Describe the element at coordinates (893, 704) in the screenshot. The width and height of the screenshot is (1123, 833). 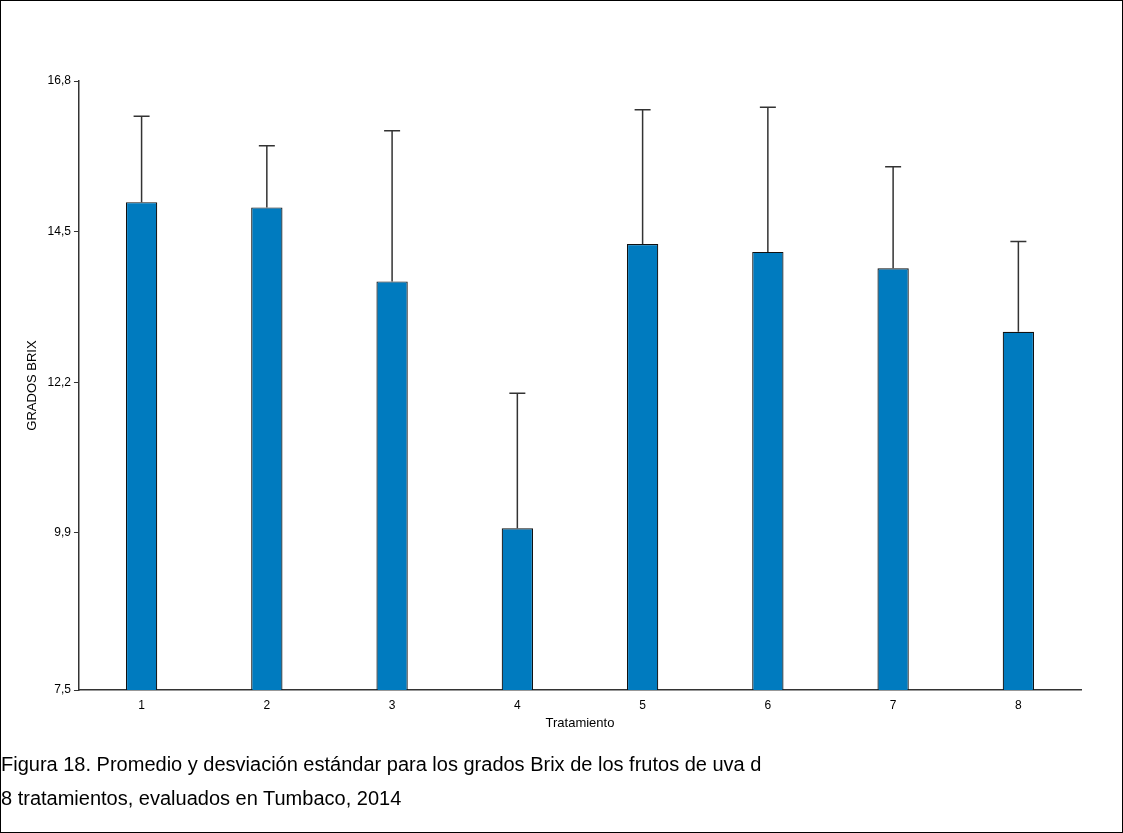
I see `x-tick-label: 7` at that location.